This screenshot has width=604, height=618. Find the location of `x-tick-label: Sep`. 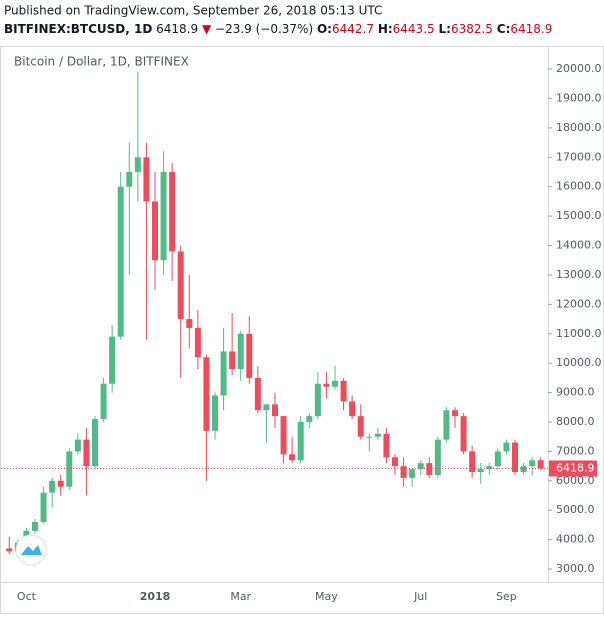

x-tick-label: Sep is located at coordinates (506, 596).